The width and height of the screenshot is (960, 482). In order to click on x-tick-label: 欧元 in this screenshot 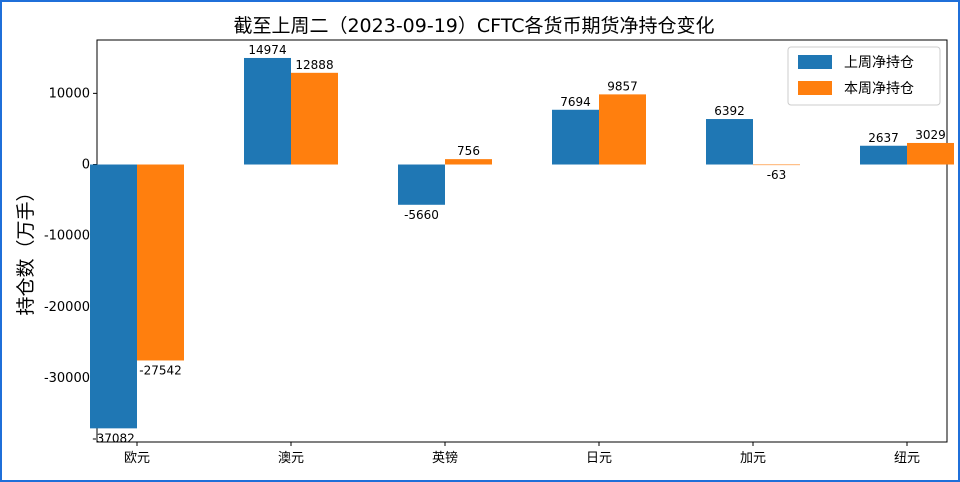, I will do `click(137, 458)`.